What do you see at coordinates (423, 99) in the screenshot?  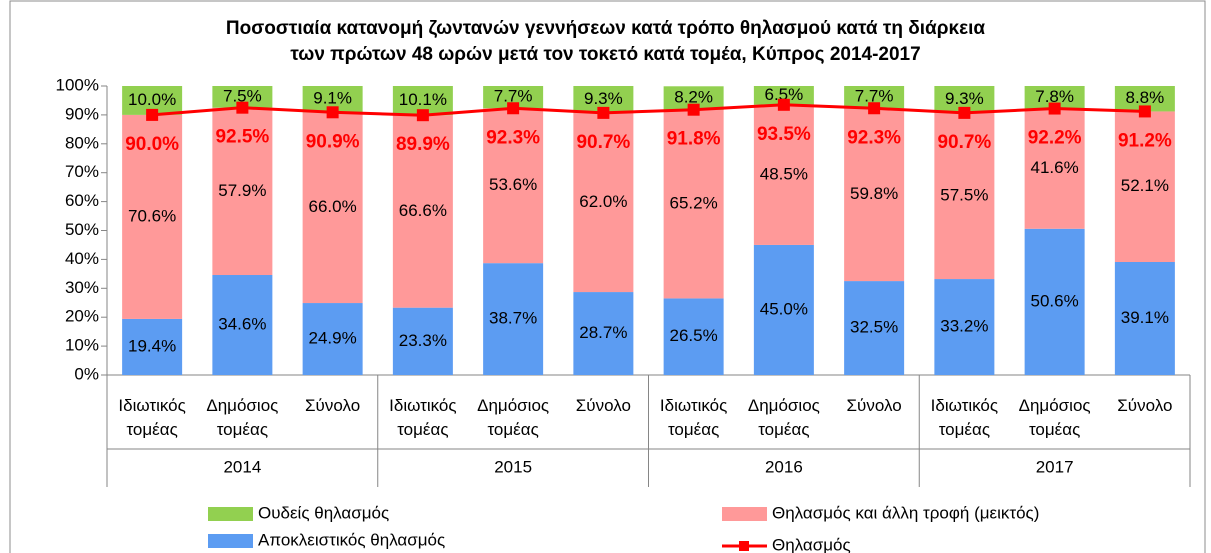 I see `value-label: 10.1%` at bounding box center [423, 99].